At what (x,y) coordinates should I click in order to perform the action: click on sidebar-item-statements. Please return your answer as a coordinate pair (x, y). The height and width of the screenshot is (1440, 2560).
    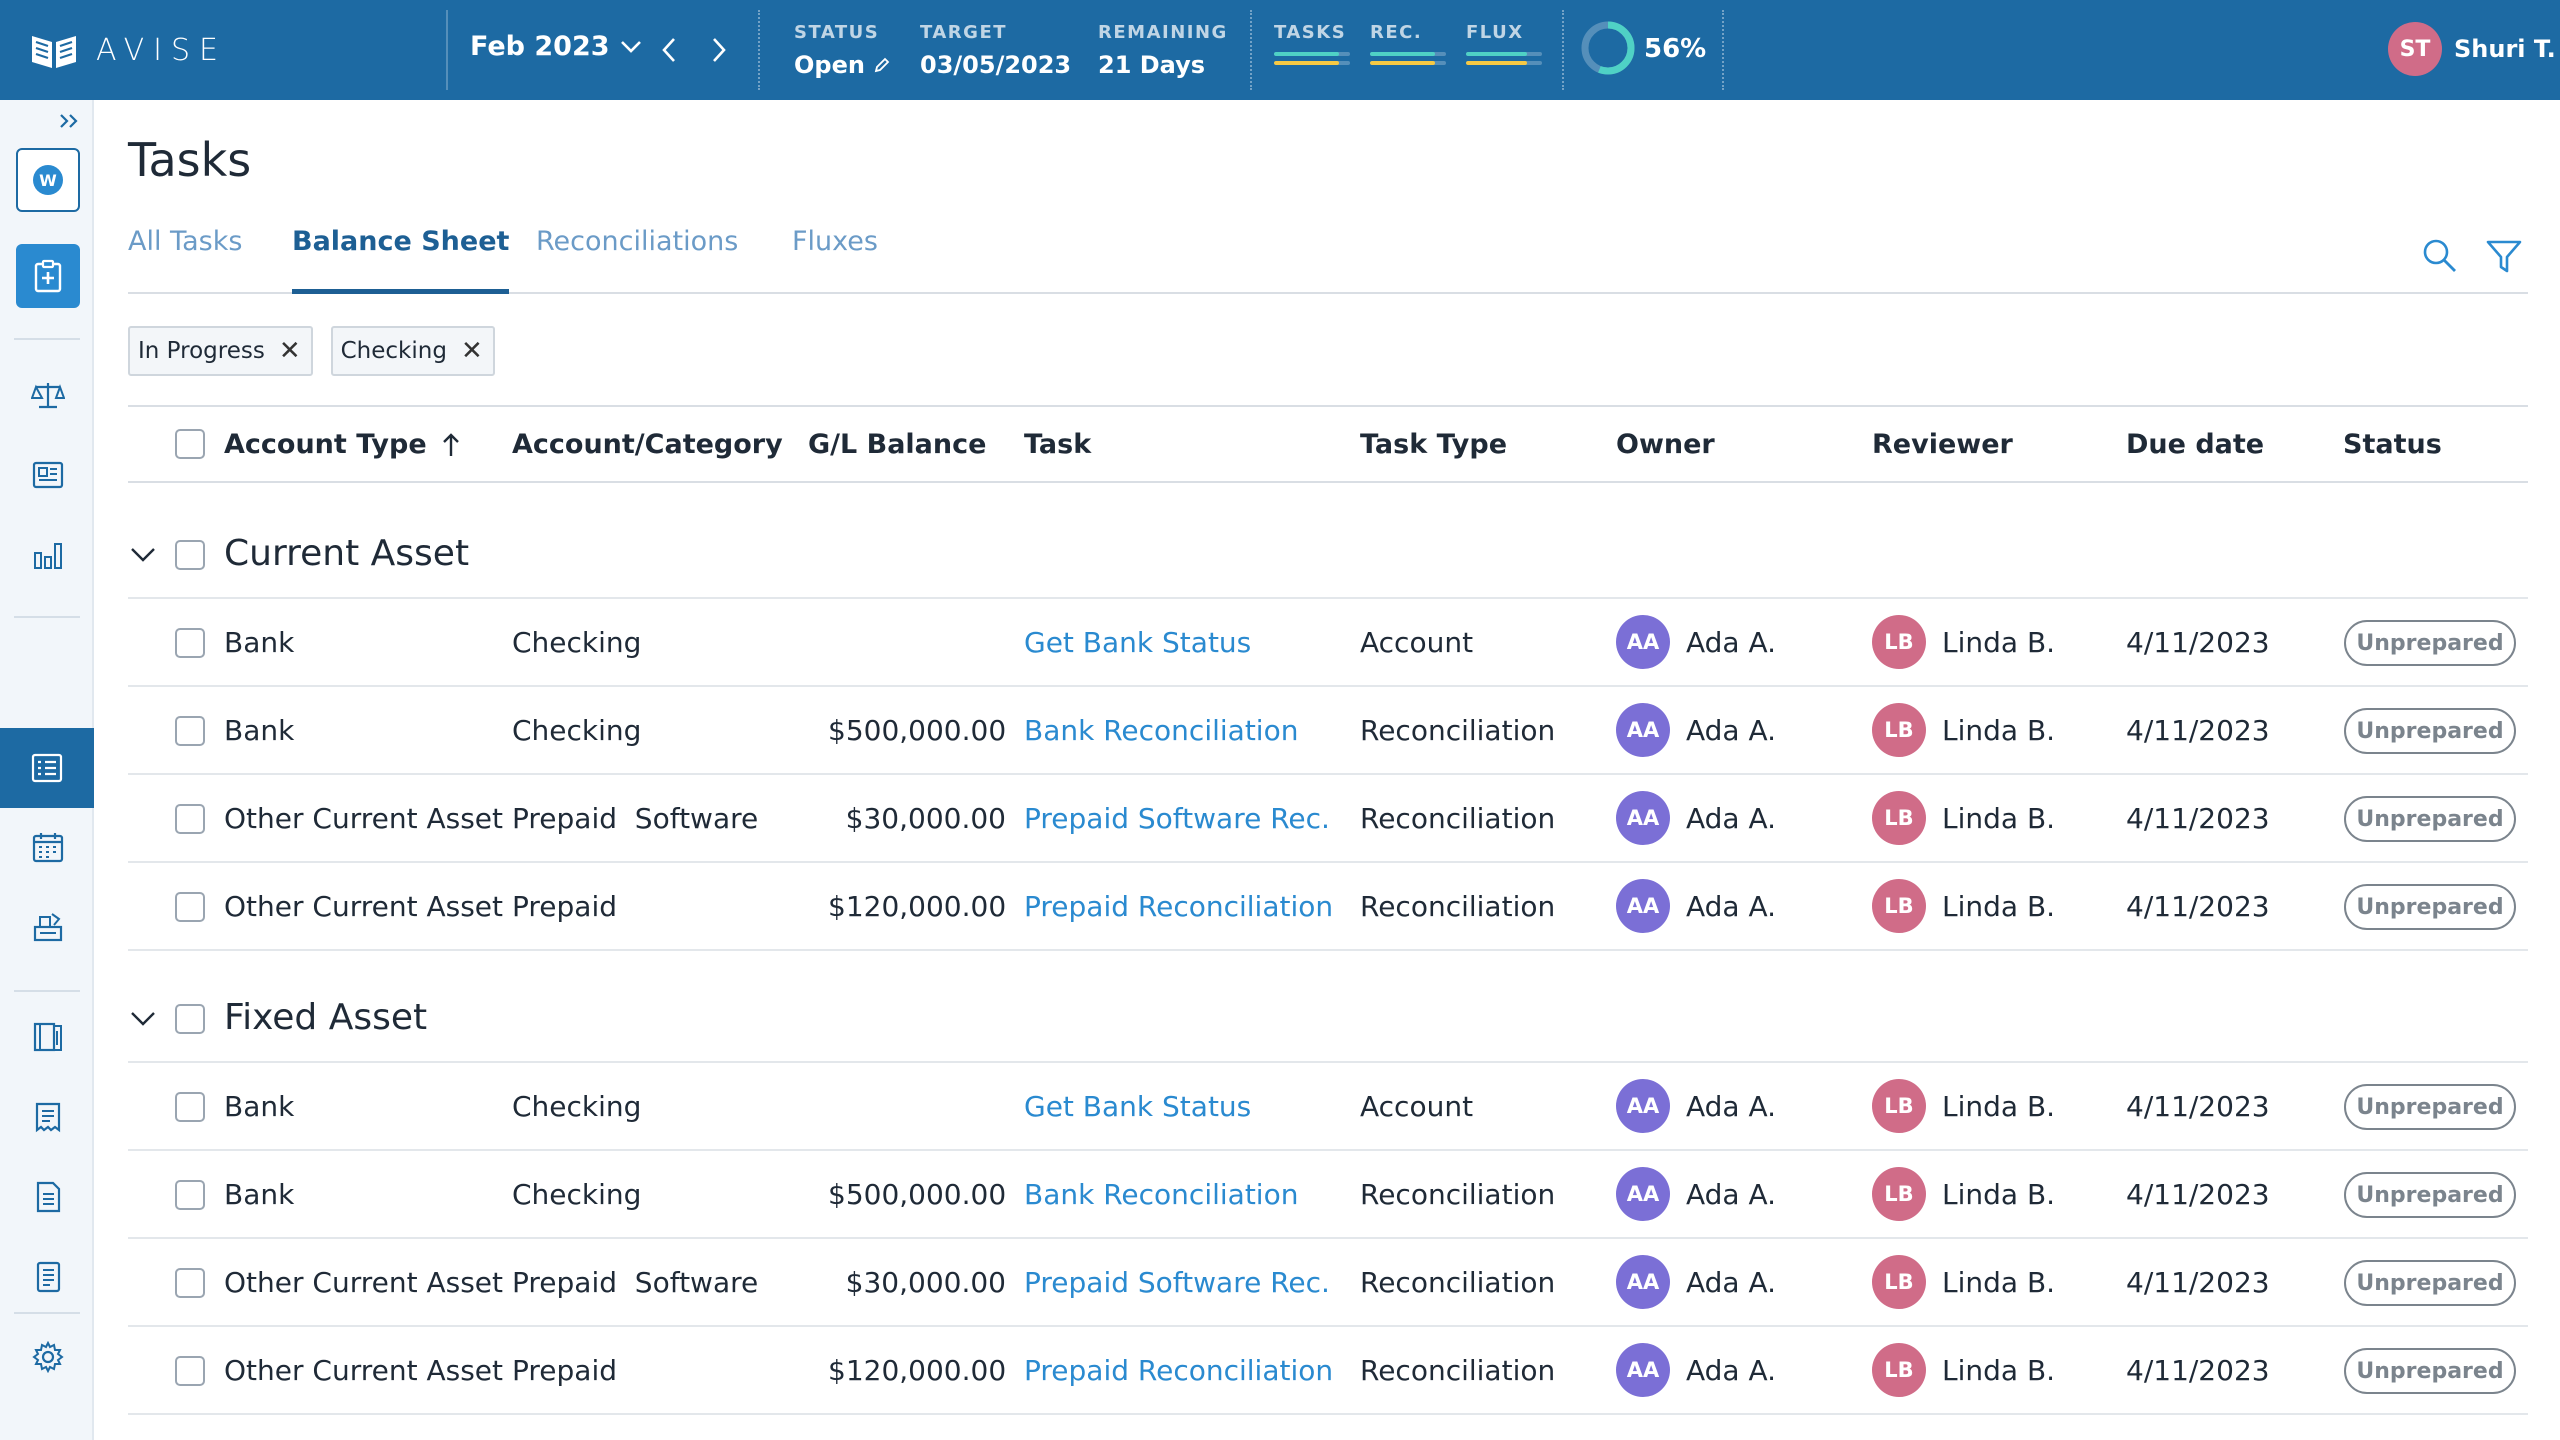
    Looking at the image, I should click on (48, 1197).